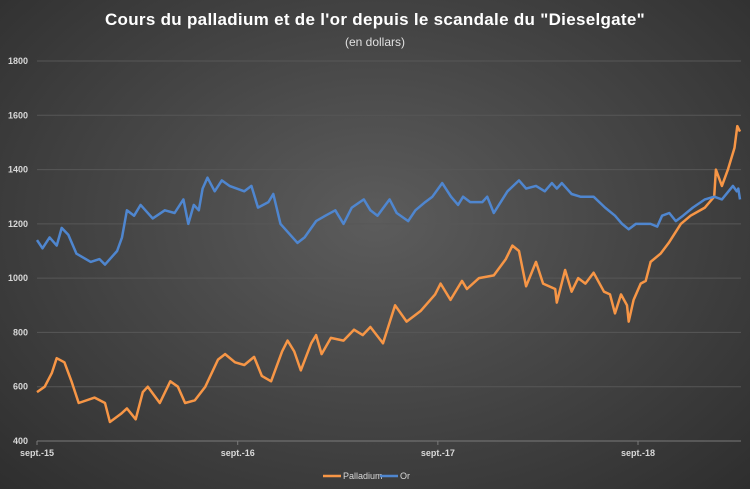 This screenshot has width=750, height=489. Describe the element at coordinates (18, 115) in the screenshot. I see `y-tick-label: 1600` at that location.